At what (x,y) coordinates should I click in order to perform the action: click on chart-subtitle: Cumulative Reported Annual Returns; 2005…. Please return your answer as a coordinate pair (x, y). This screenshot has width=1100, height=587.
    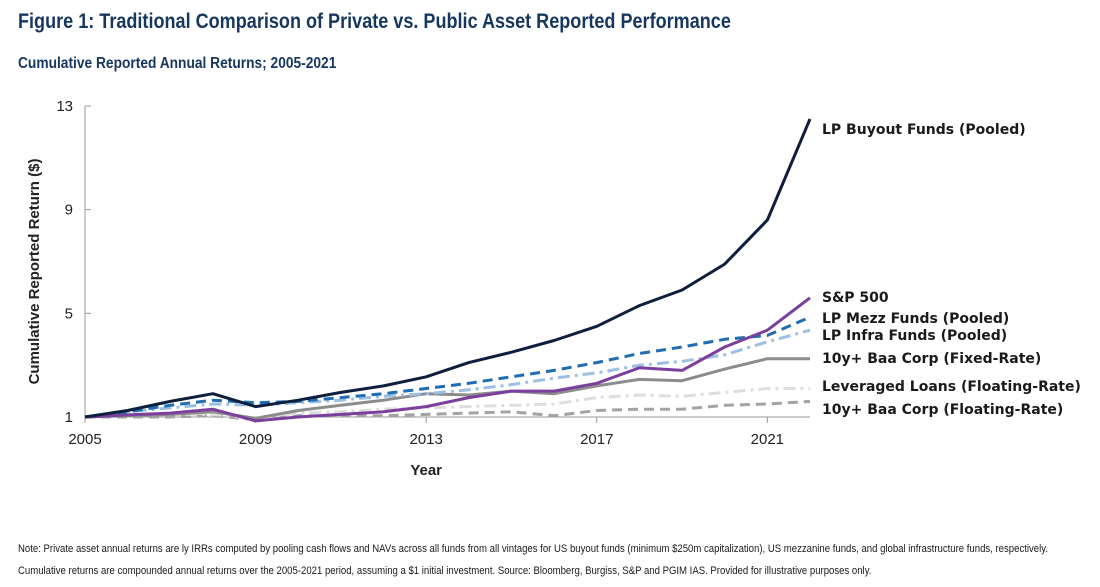
    Looking at the image, I should click on (177, 63).